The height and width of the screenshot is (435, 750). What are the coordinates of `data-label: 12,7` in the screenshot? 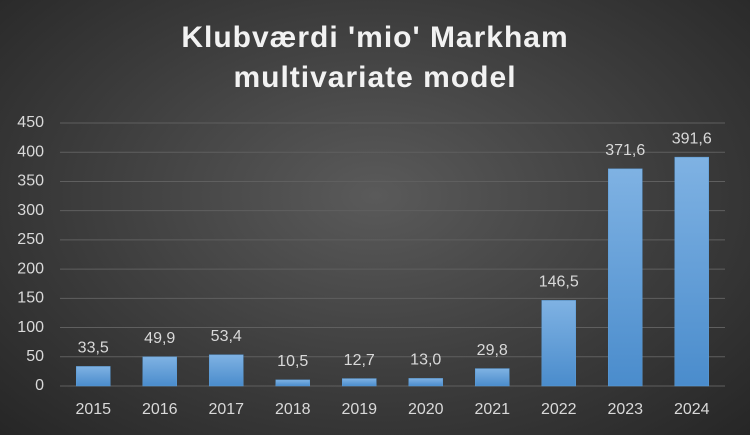 It's located at (359, 360).